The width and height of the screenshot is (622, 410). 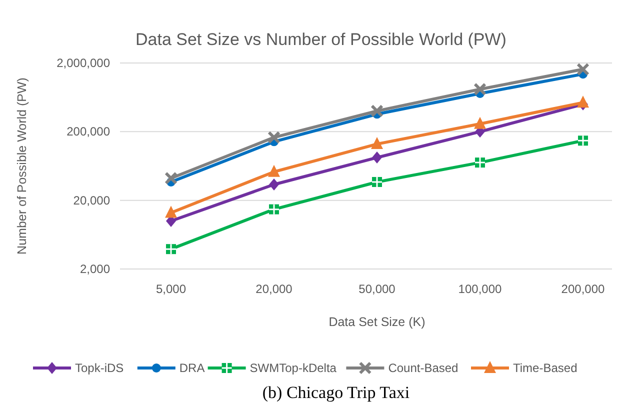 What do you see at coordinates (22, 166) in the screenshot?
I see `y-axis-title: Number of Possible World (PW)` at bounding box center [22, 166].